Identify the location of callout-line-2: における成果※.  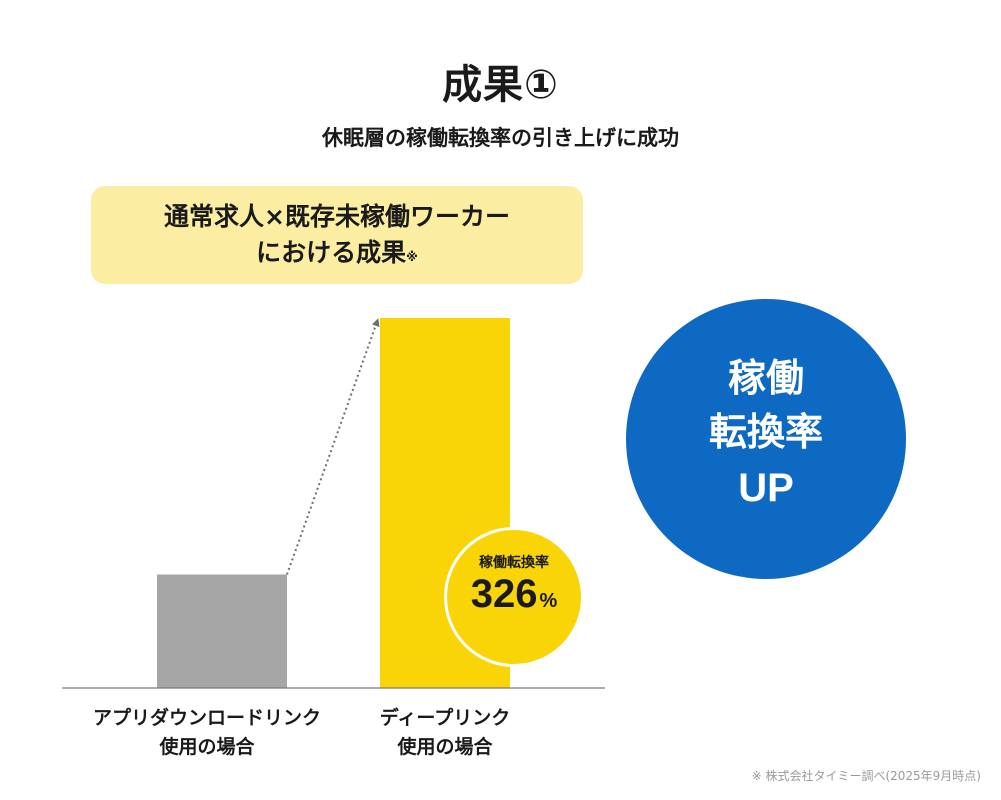
(337, 255).